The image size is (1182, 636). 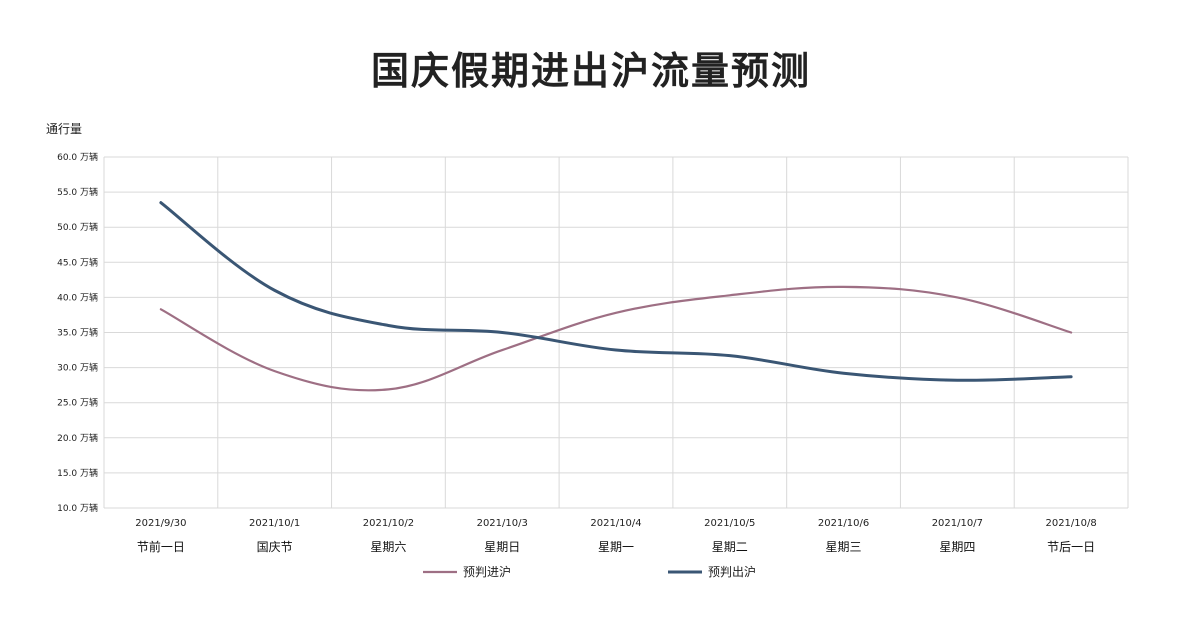 I want to click on x-tick-sublabel: 星期一, so click(x=616, y=547).